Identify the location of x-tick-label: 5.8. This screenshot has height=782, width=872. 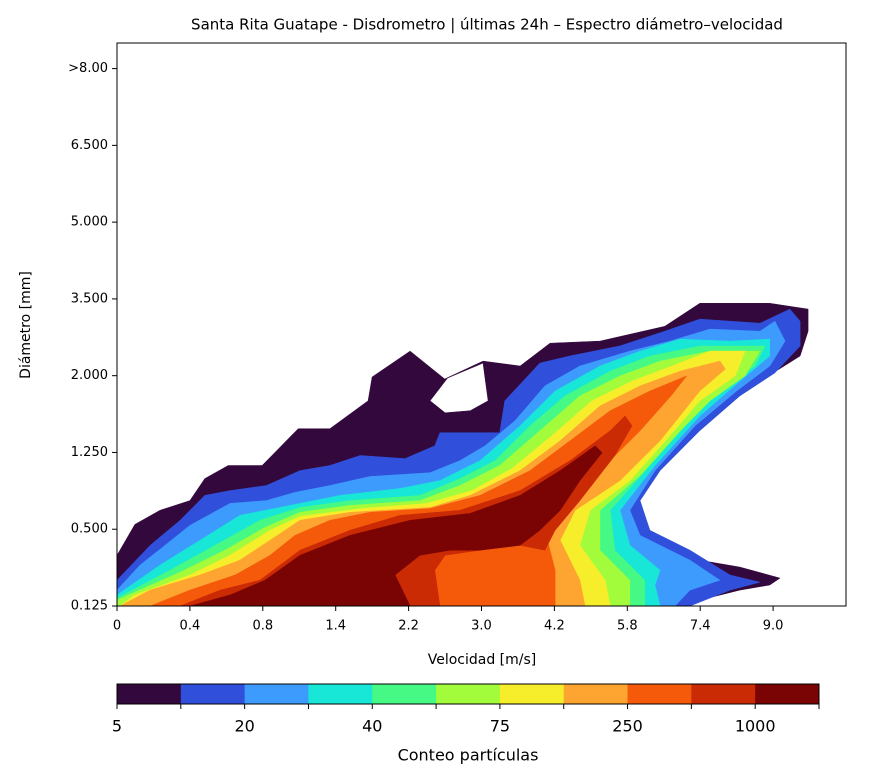
(627, 626).